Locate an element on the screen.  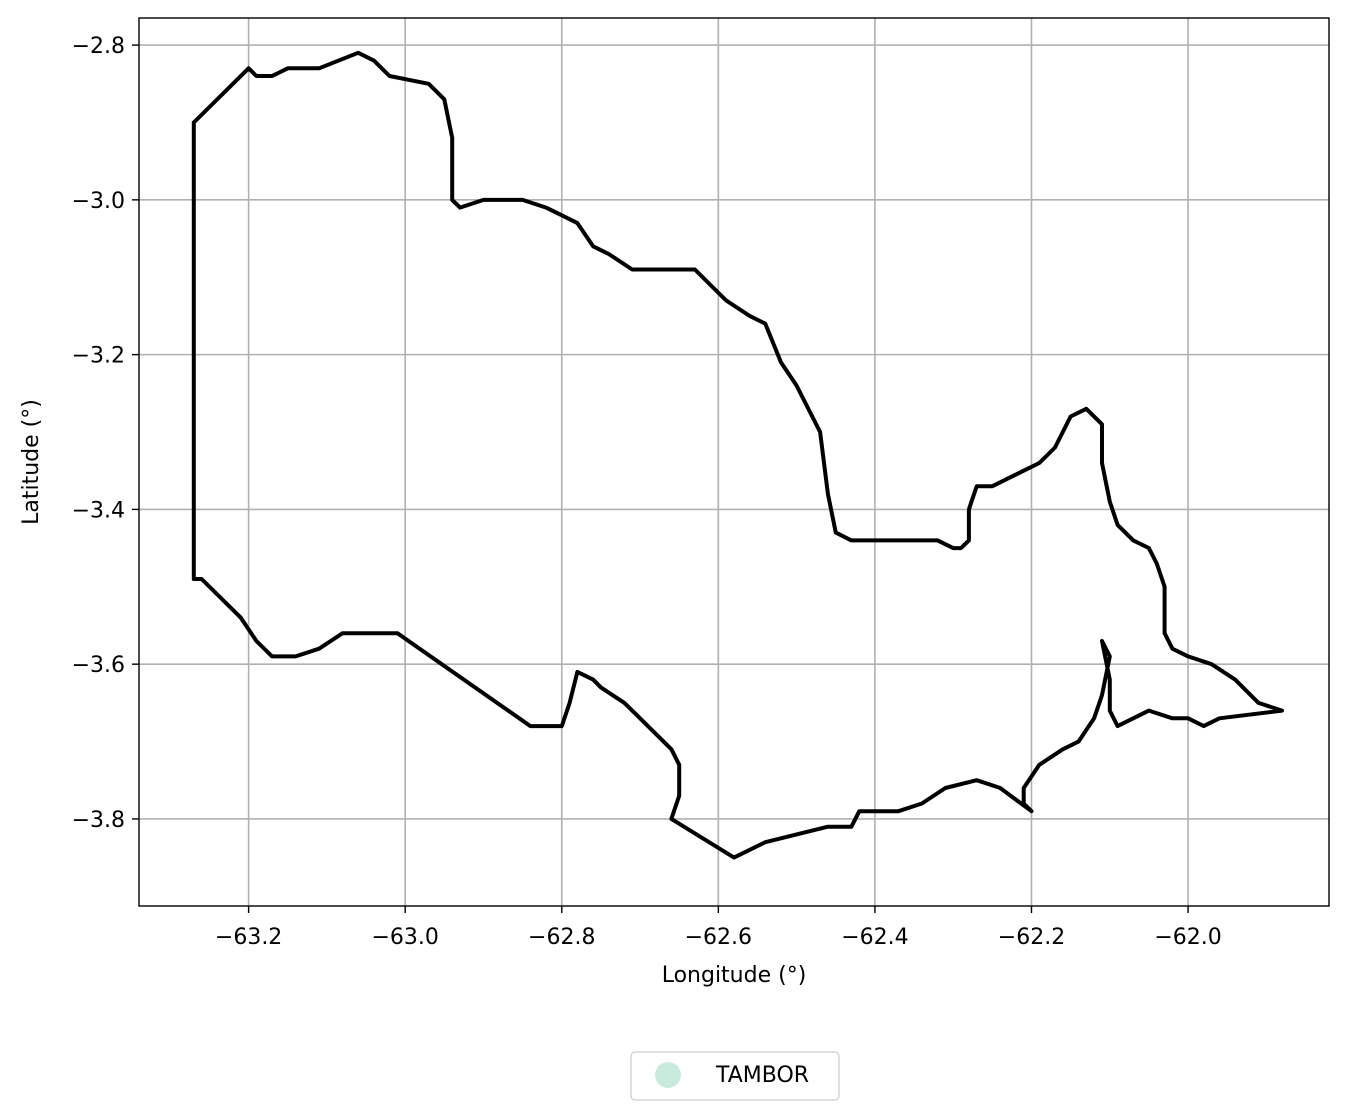
y-tick-label: −3.8 is located at coordinates (98, 820).